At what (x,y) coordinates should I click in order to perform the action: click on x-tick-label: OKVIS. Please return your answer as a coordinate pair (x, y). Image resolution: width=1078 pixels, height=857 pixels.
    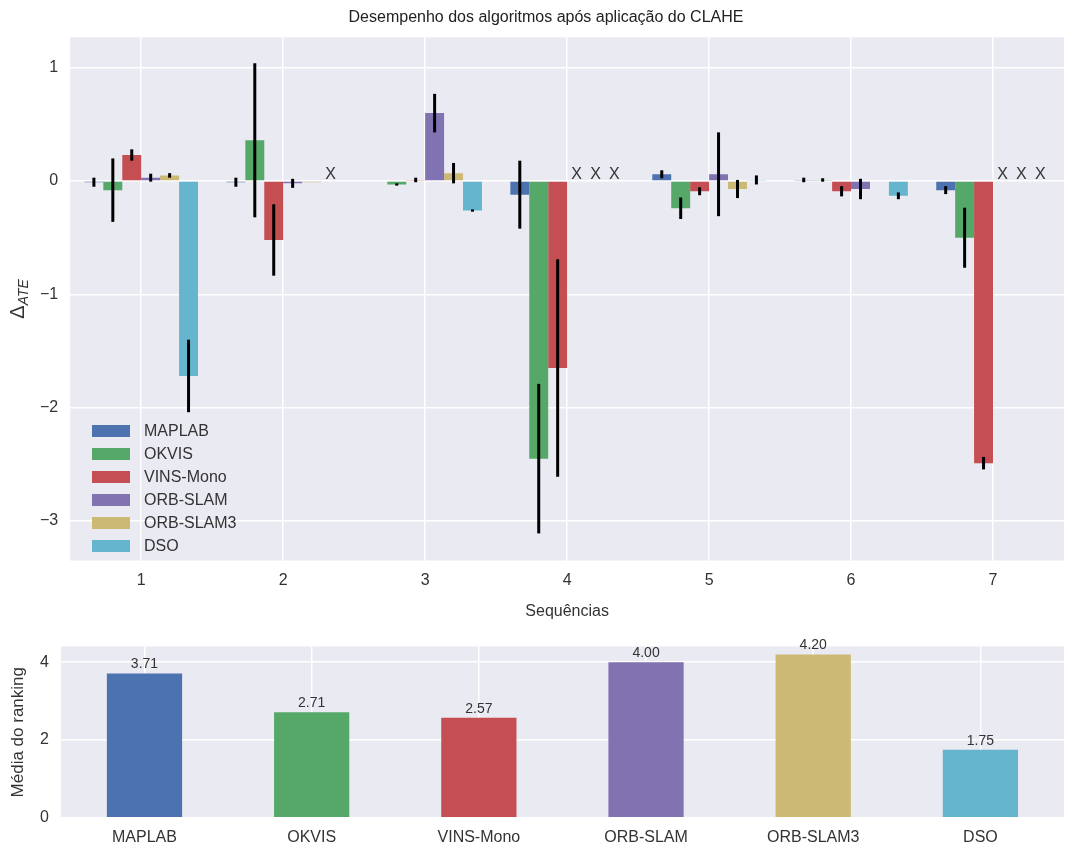
    Looking at the image, I should click on (312, 836).